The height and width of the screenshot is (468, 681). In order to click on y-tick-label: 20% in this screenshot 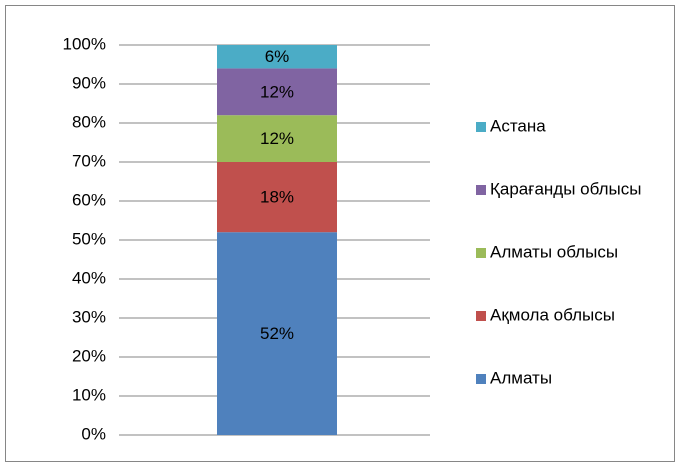, I will do `click(89, 355)`.